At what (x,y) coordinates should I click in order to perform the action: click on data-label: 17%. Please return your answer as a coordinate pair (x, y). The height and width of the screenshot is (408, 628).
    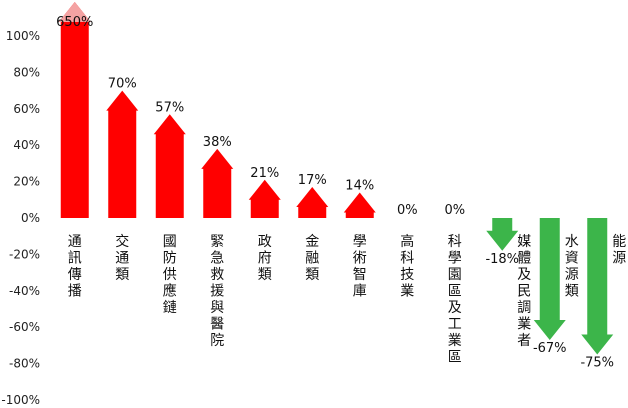
    Looking at the image, I should click on (312, 180).